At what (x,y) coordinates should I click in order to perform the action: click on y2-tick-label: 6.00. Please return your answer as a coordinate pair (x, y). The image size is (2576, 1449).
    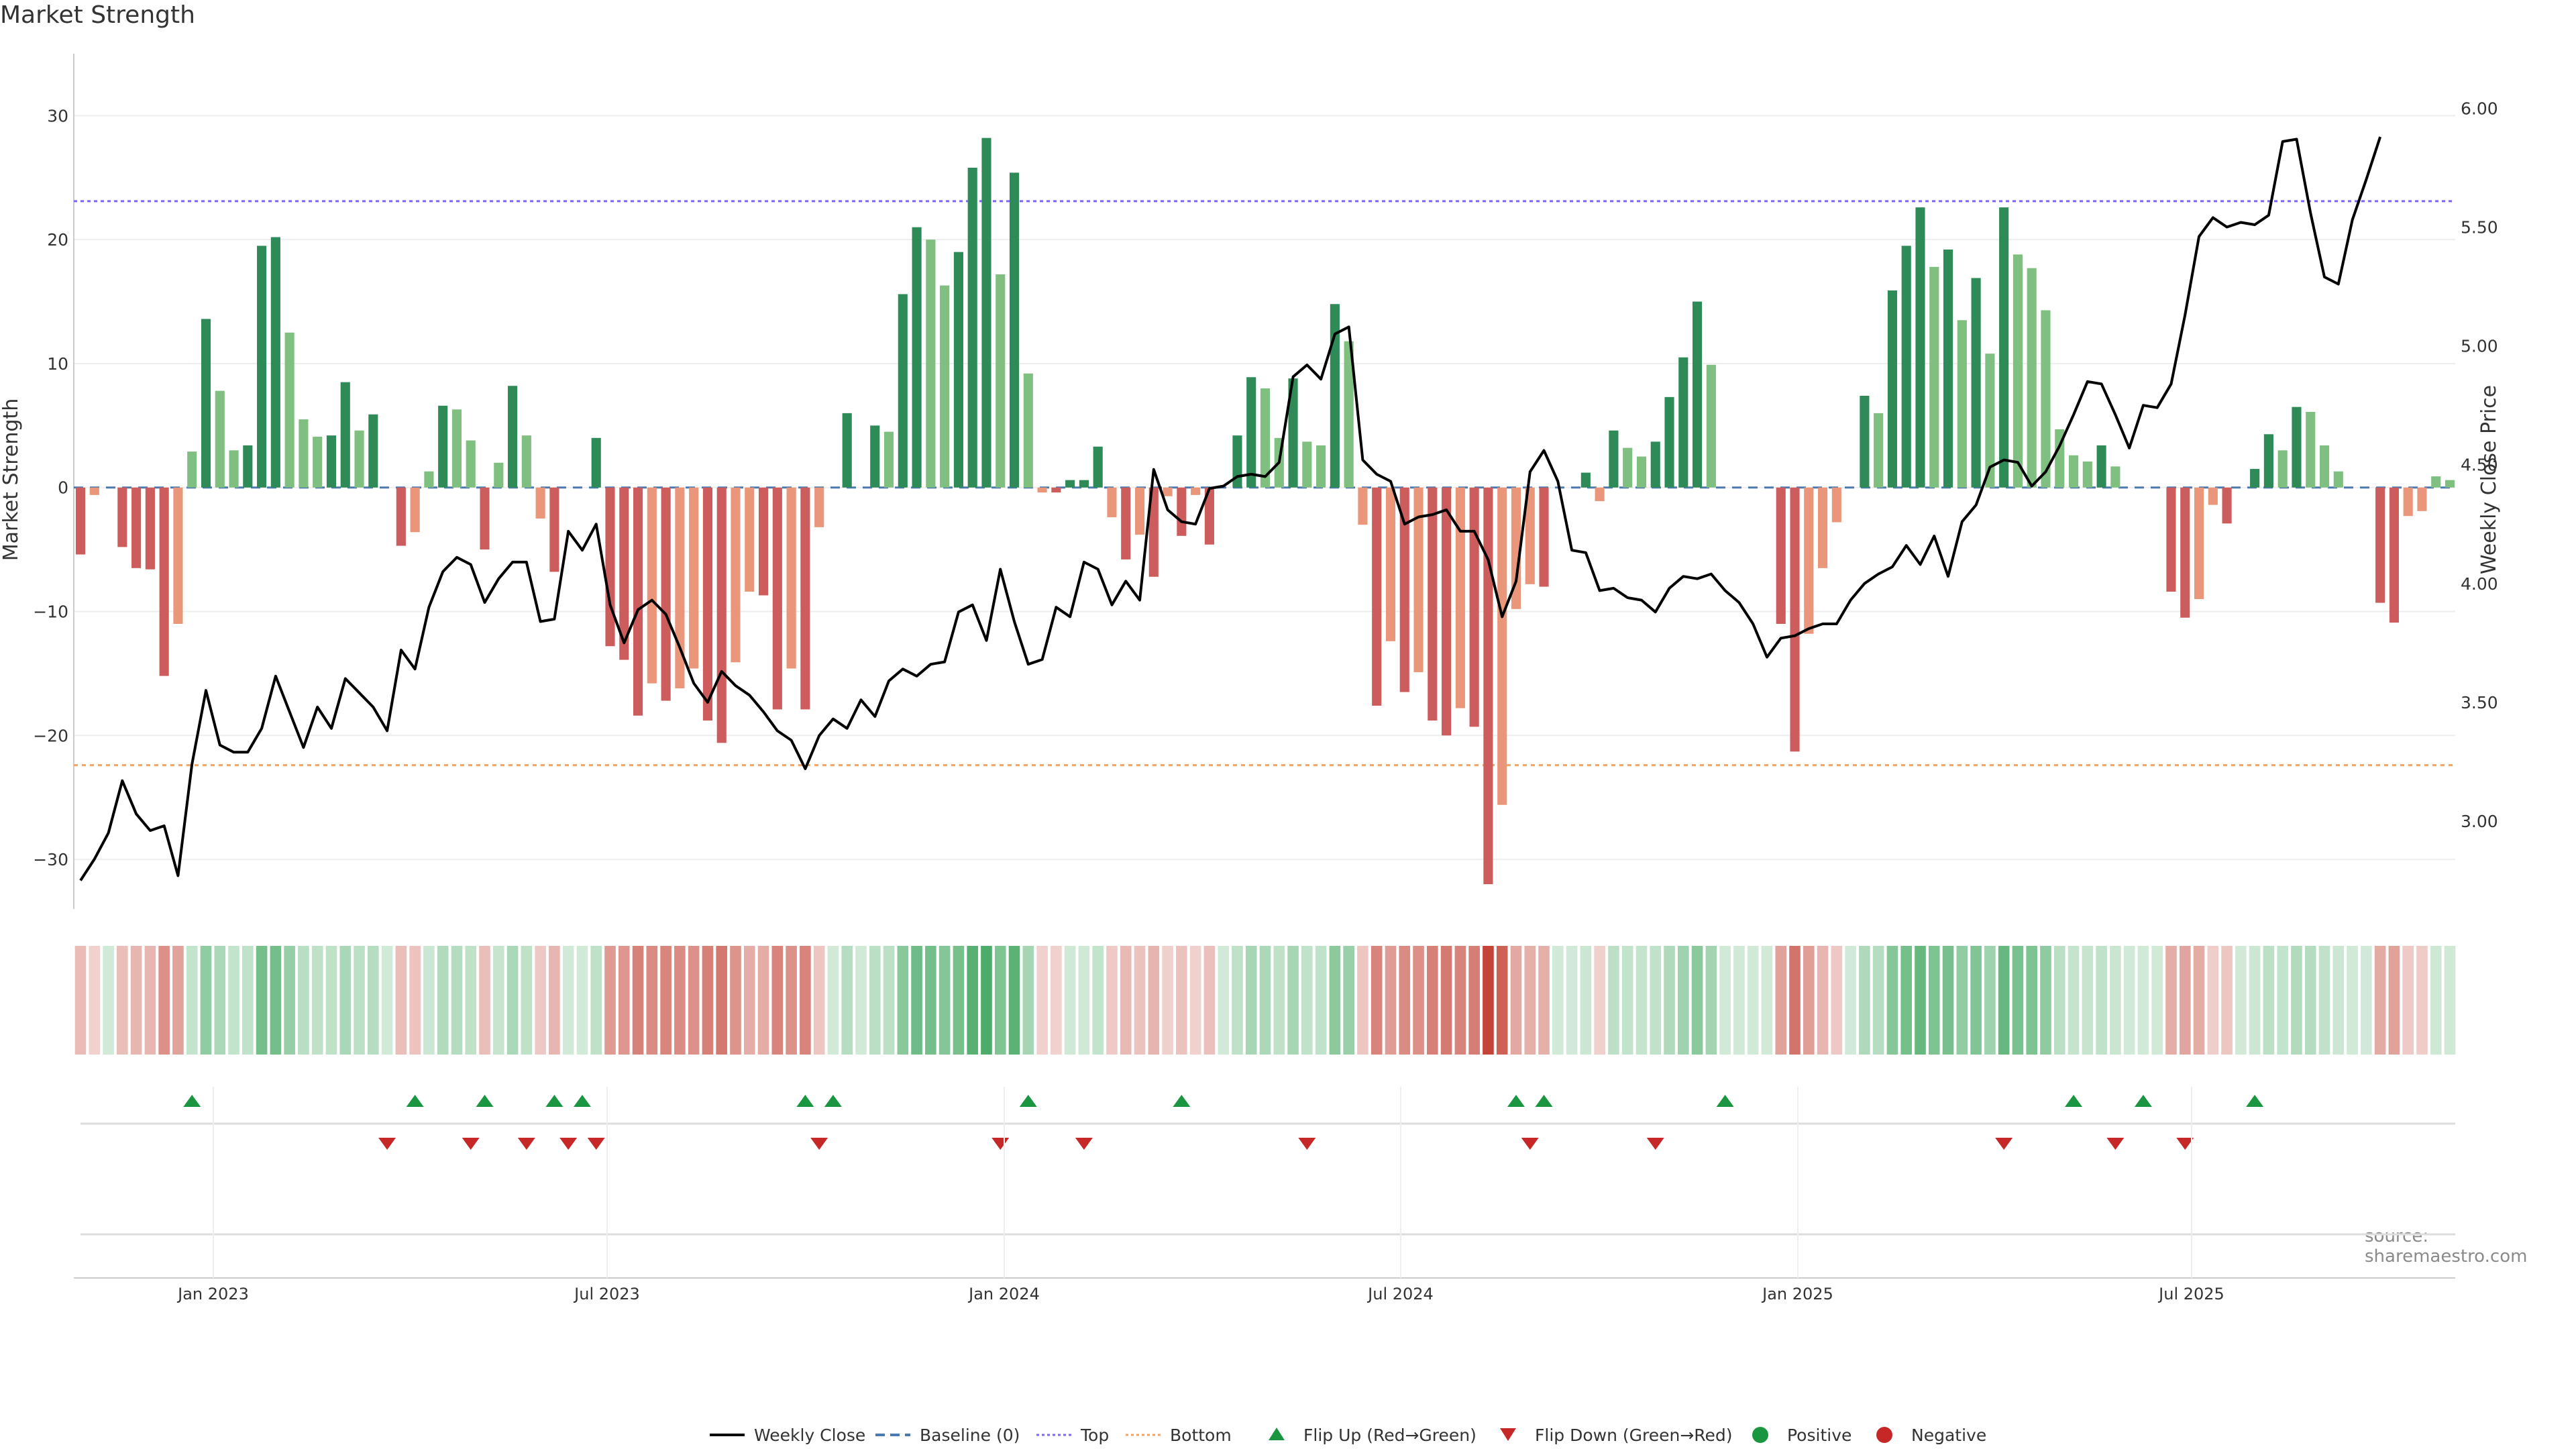
    Looking at the image, I should click on (2479, 108).